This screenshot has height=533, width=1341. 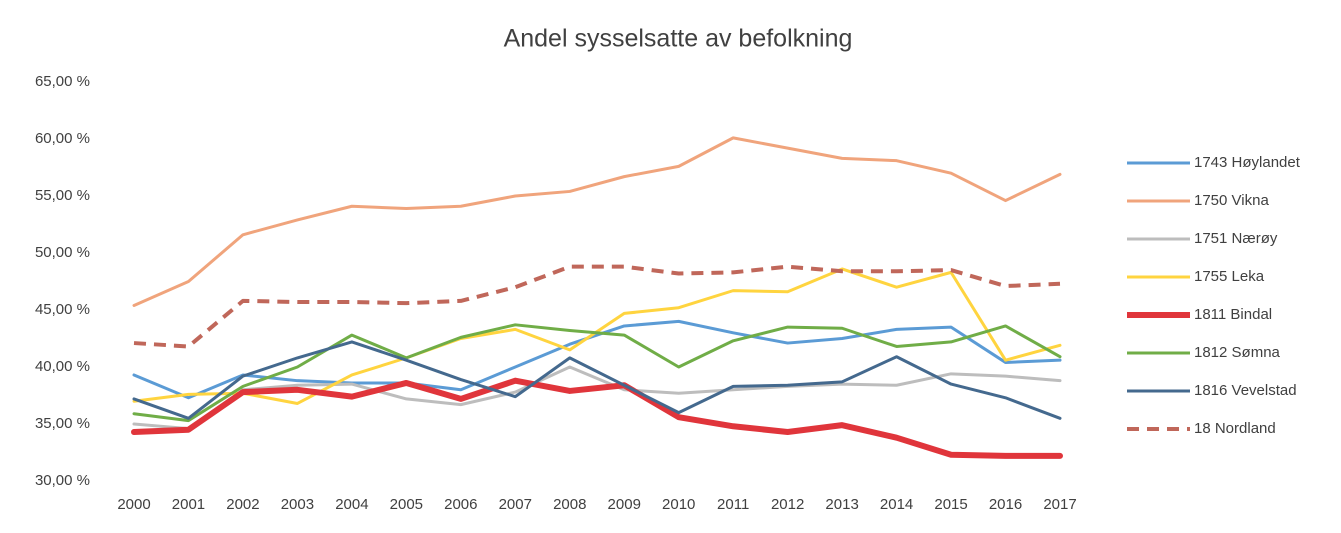 I want to click on x-tick-label: 2001, so click(x=188, y=504).